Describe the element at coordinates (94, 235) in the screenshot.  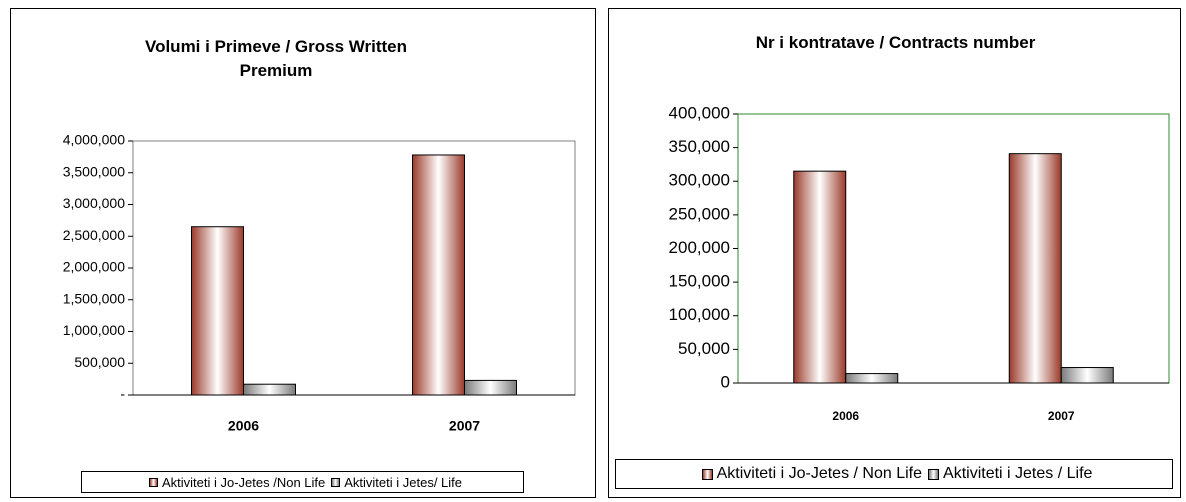
I see `y-tick-label: 2,500,000` at that location.